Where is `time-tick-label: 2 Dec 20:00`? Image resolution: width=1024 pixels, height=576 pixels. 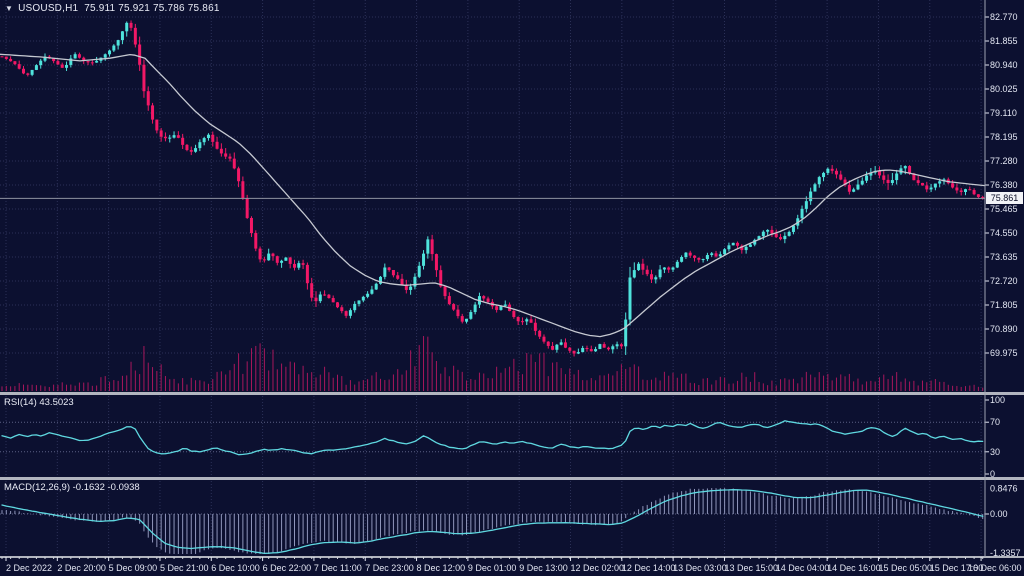
time-tick-label: 2 Dec 20:00 is located at coordinates (81, 568).